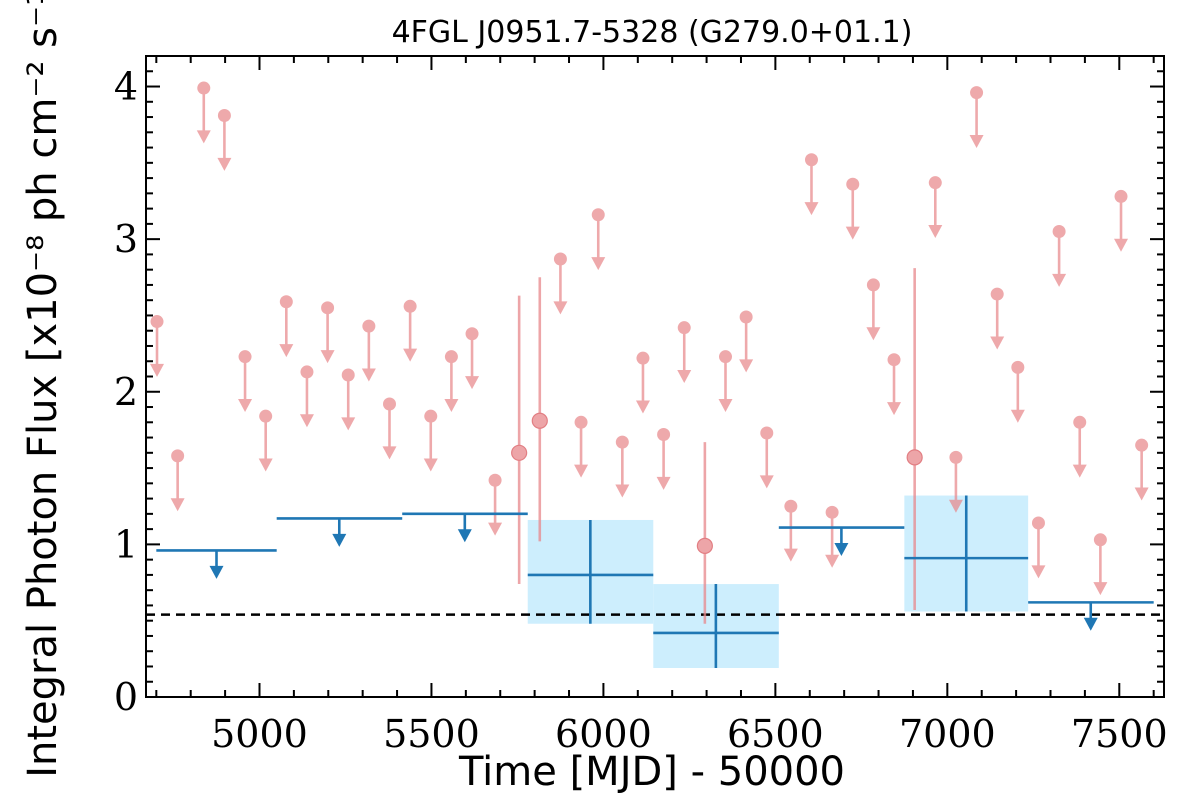 The image size is (1200, 800). I want to click on chart-title: 4FGL J0951.7-5328 (G279.0+01.1), so click(652, 32).